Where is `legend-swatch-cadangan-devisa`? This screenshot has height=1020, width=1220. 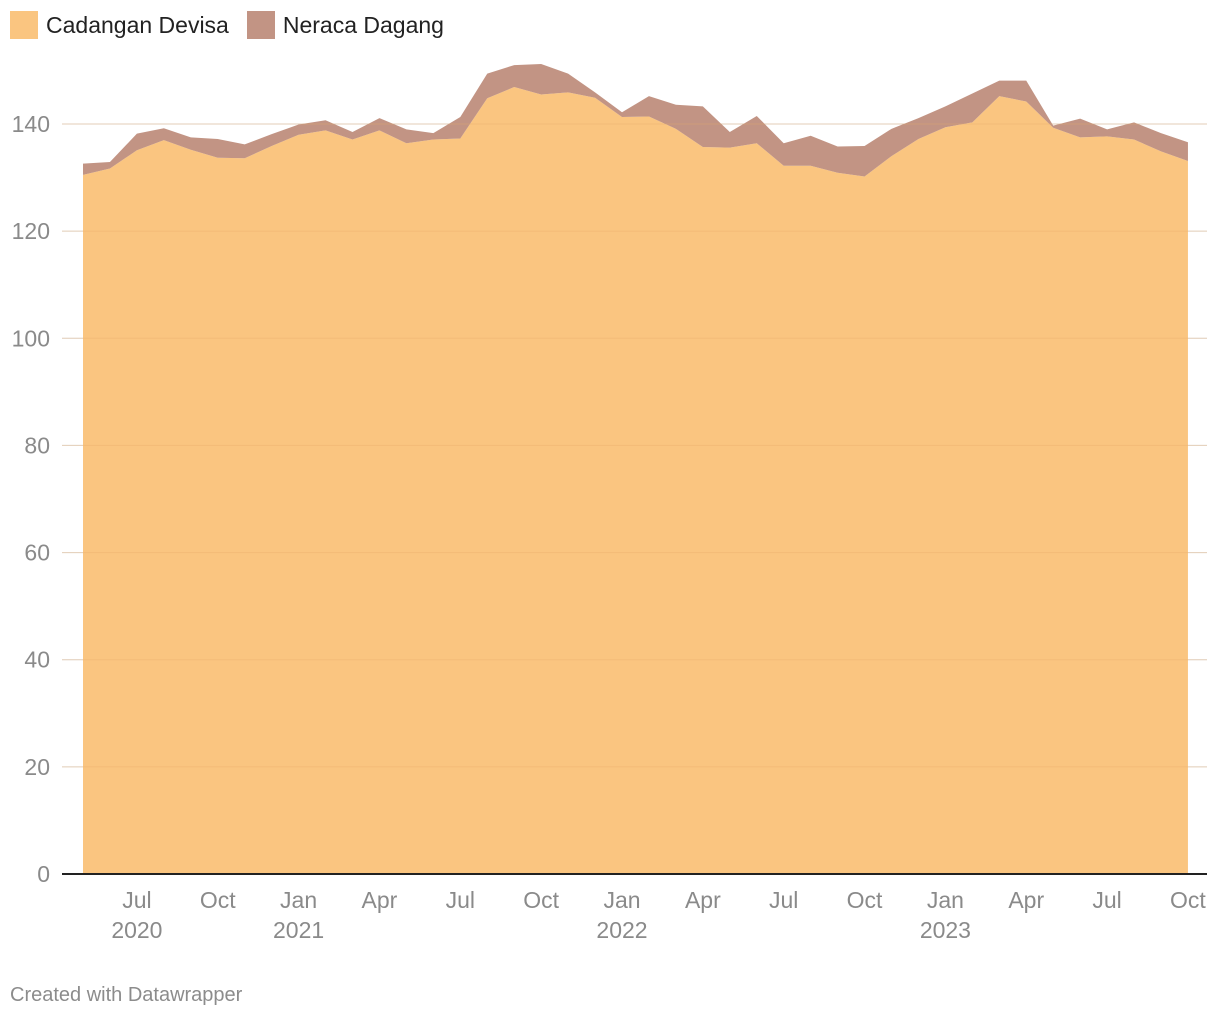
legend-swatch-cadangan-devisa is located at coordinates (24, 25).